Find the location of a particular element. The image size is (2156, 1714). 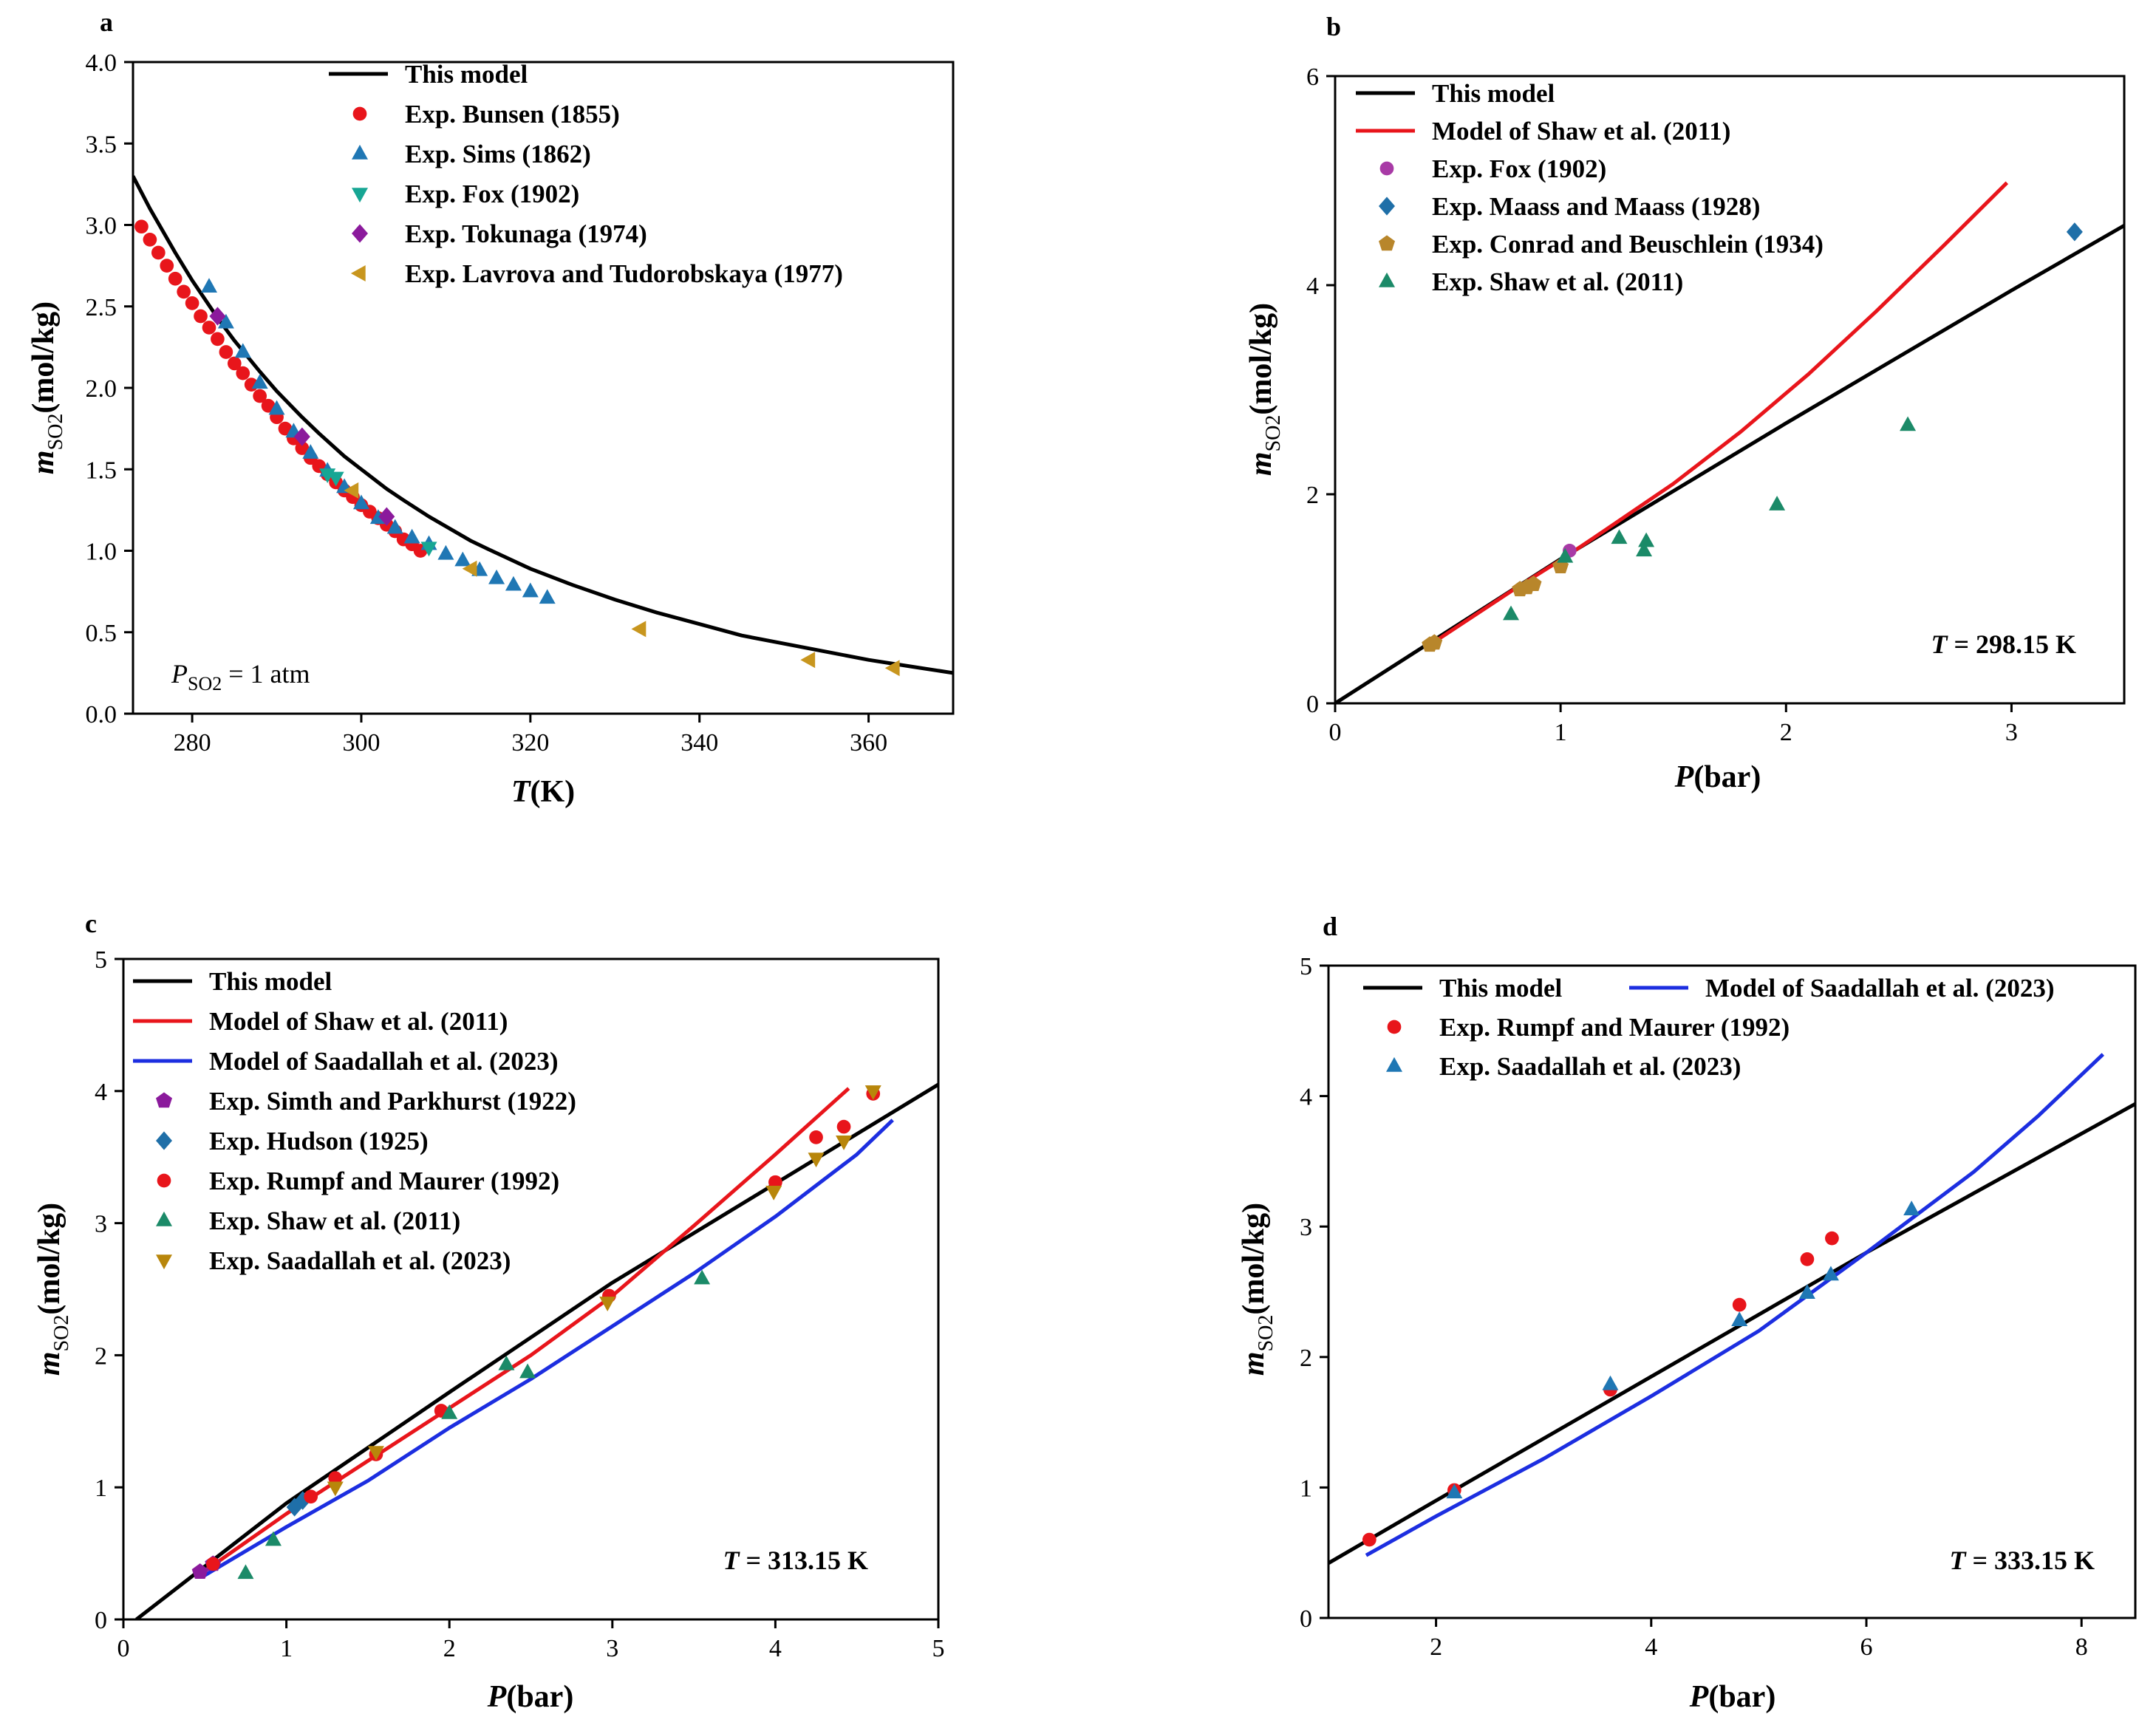

legend-label: Exp. Fox (1902) is located at coordinates (492, 194).